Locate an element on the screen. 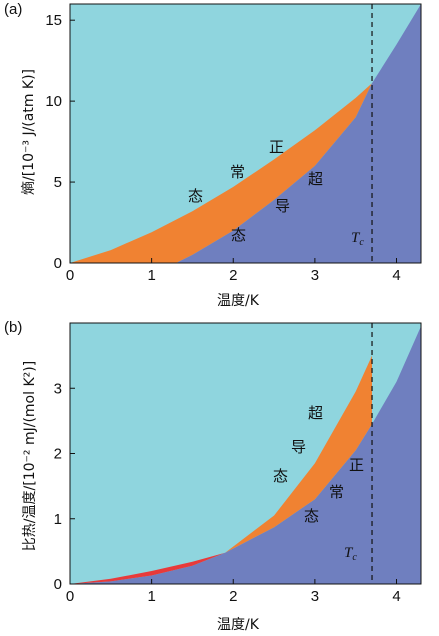  panel-b-annot-tai-super: 态 is located at coordinates (280, 476).